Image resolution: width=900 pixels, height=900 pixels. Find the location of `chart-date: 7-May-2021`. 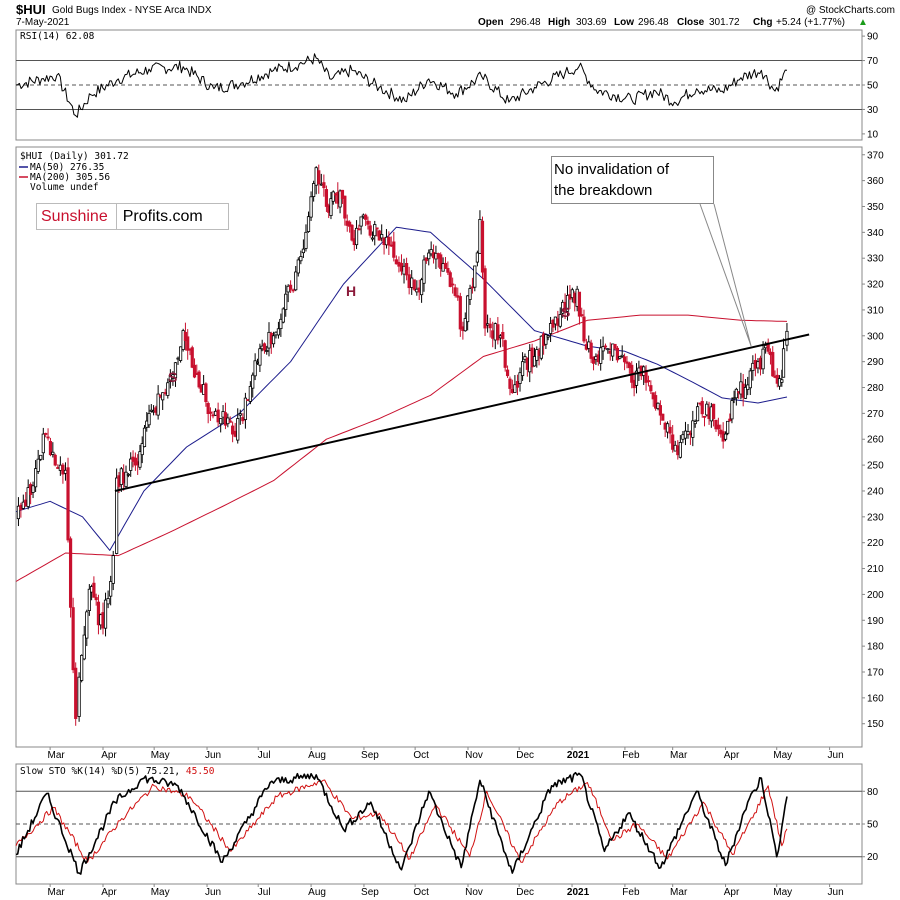

chart-date: 7-May-2021 is located at coordinates (43, 22).